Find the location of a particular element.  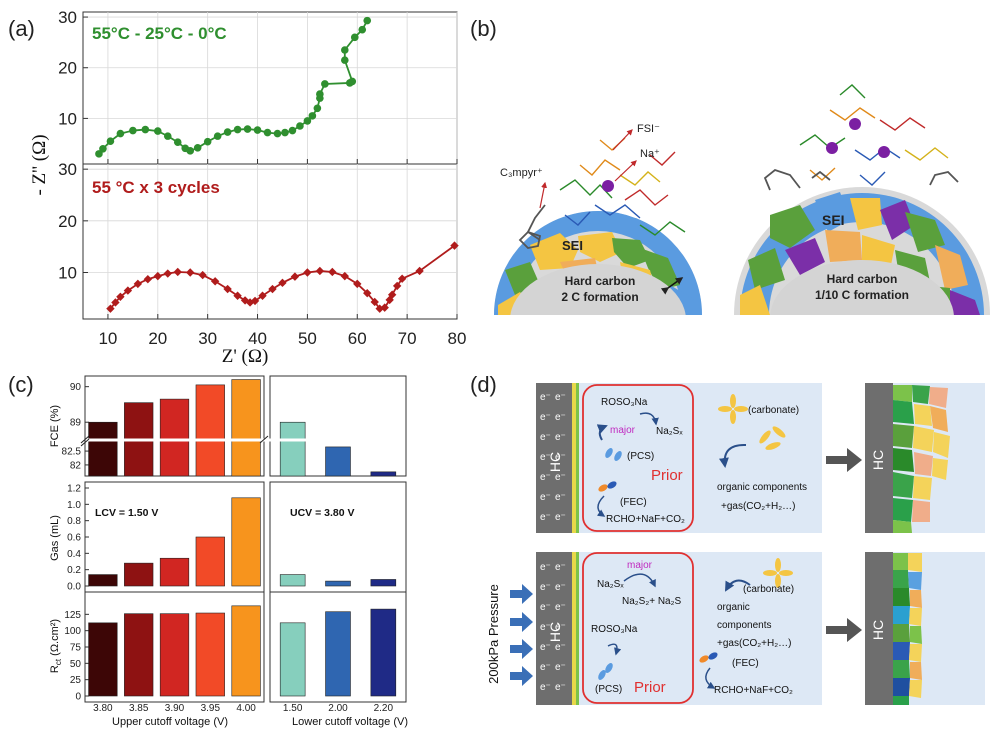

rcho-bottom: RCHO+NaF+CO₂ is located at coordinates (753, 690).